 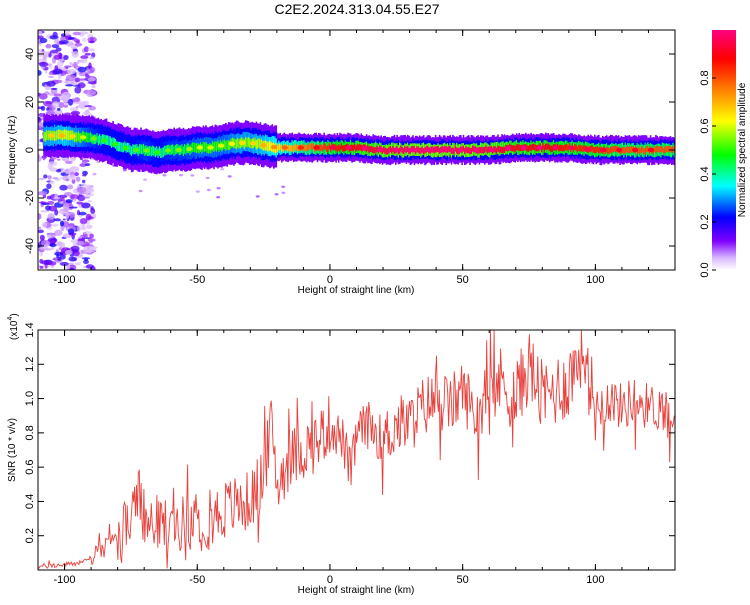 I want to click on y-tick-label: -20, so click(x=30, y=198).